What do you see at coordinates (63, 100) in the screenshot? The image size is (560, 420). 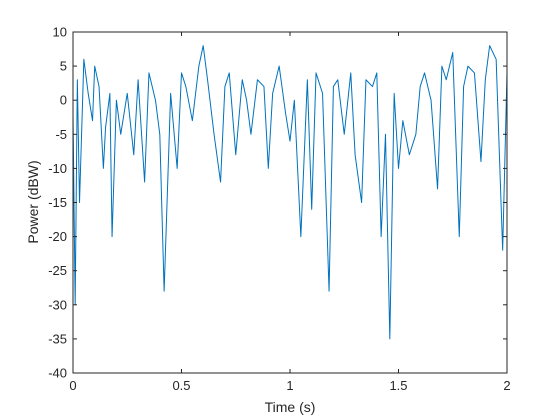 I see `y-tick-label: 0` at bounding box center [63, 100].